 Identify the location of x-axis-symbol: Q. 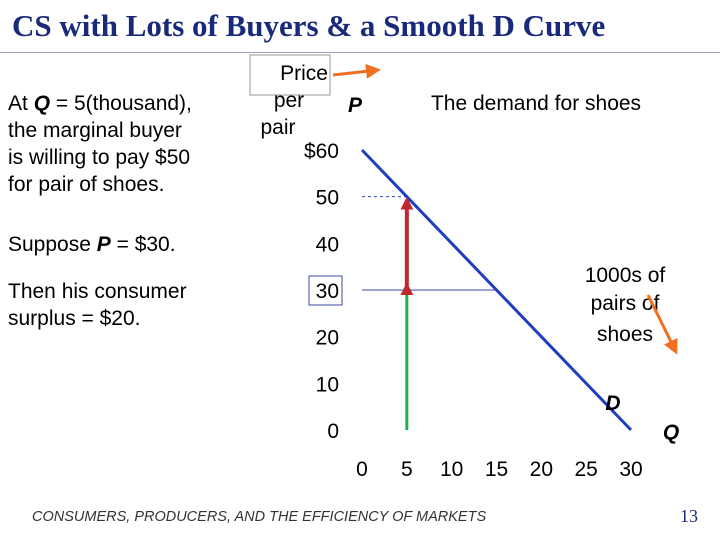
(671, 432).